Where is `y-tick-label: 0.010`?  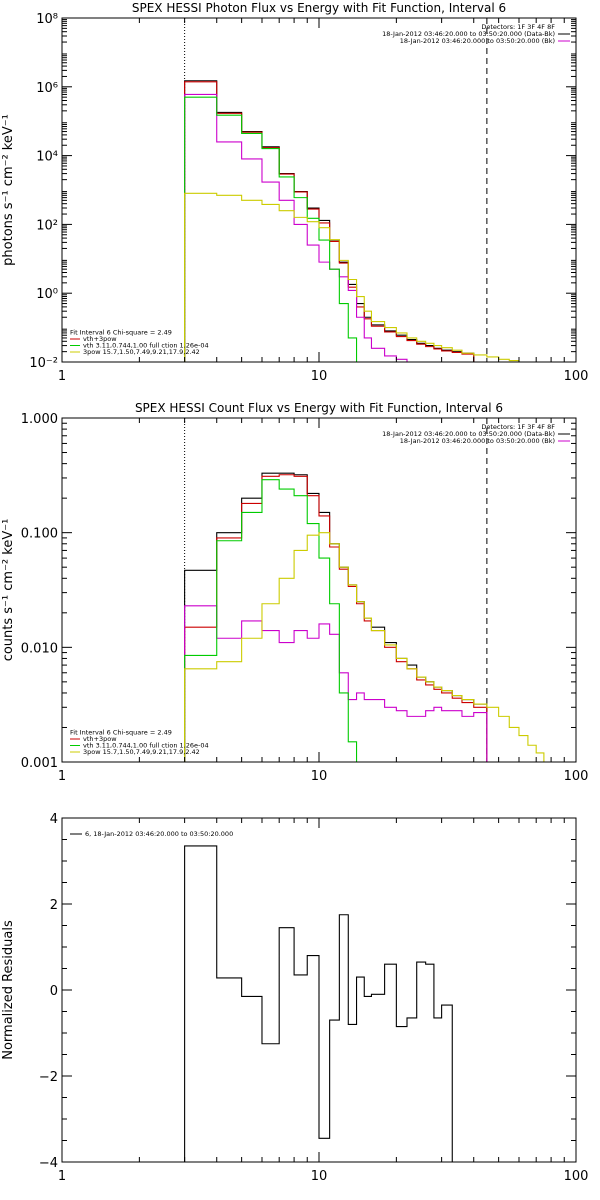
y-tick-label: 0.010 is located at coordinates (39, 648).